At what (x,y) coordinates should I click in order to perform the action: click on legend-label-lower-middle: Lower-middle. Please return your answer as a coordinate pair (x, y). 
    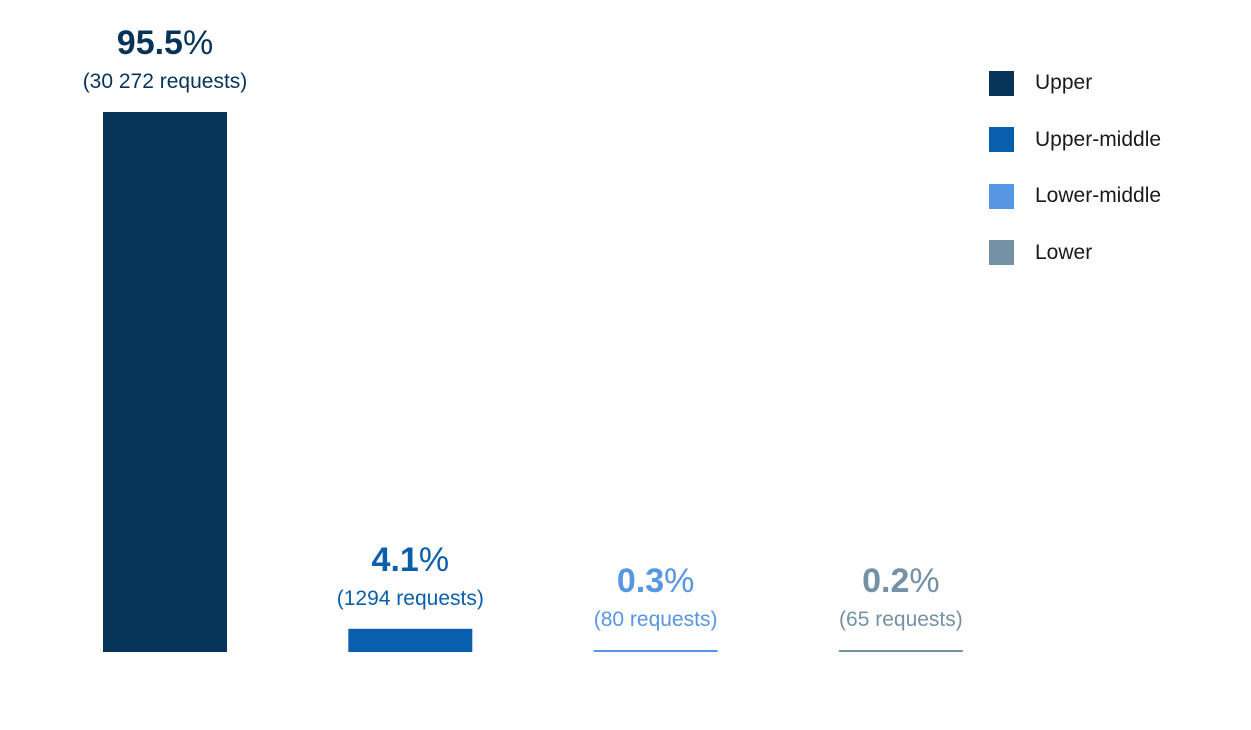
    Looking at the image, I should click on (1098, 195).